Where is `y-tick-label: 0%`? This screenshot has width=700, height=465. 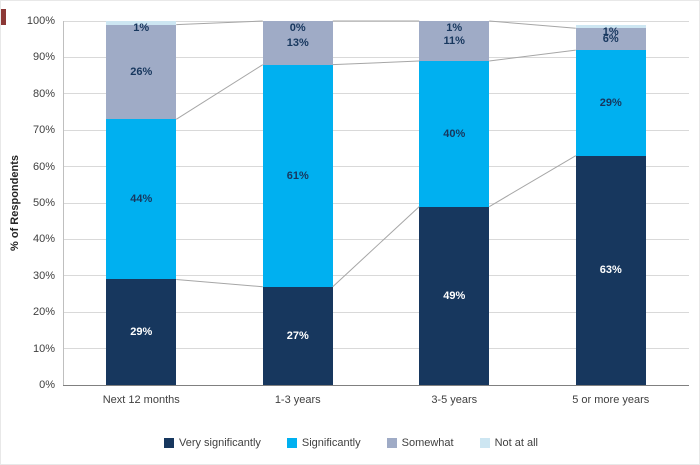
y-tick-label: 0% is located at coordinates (47, 385).